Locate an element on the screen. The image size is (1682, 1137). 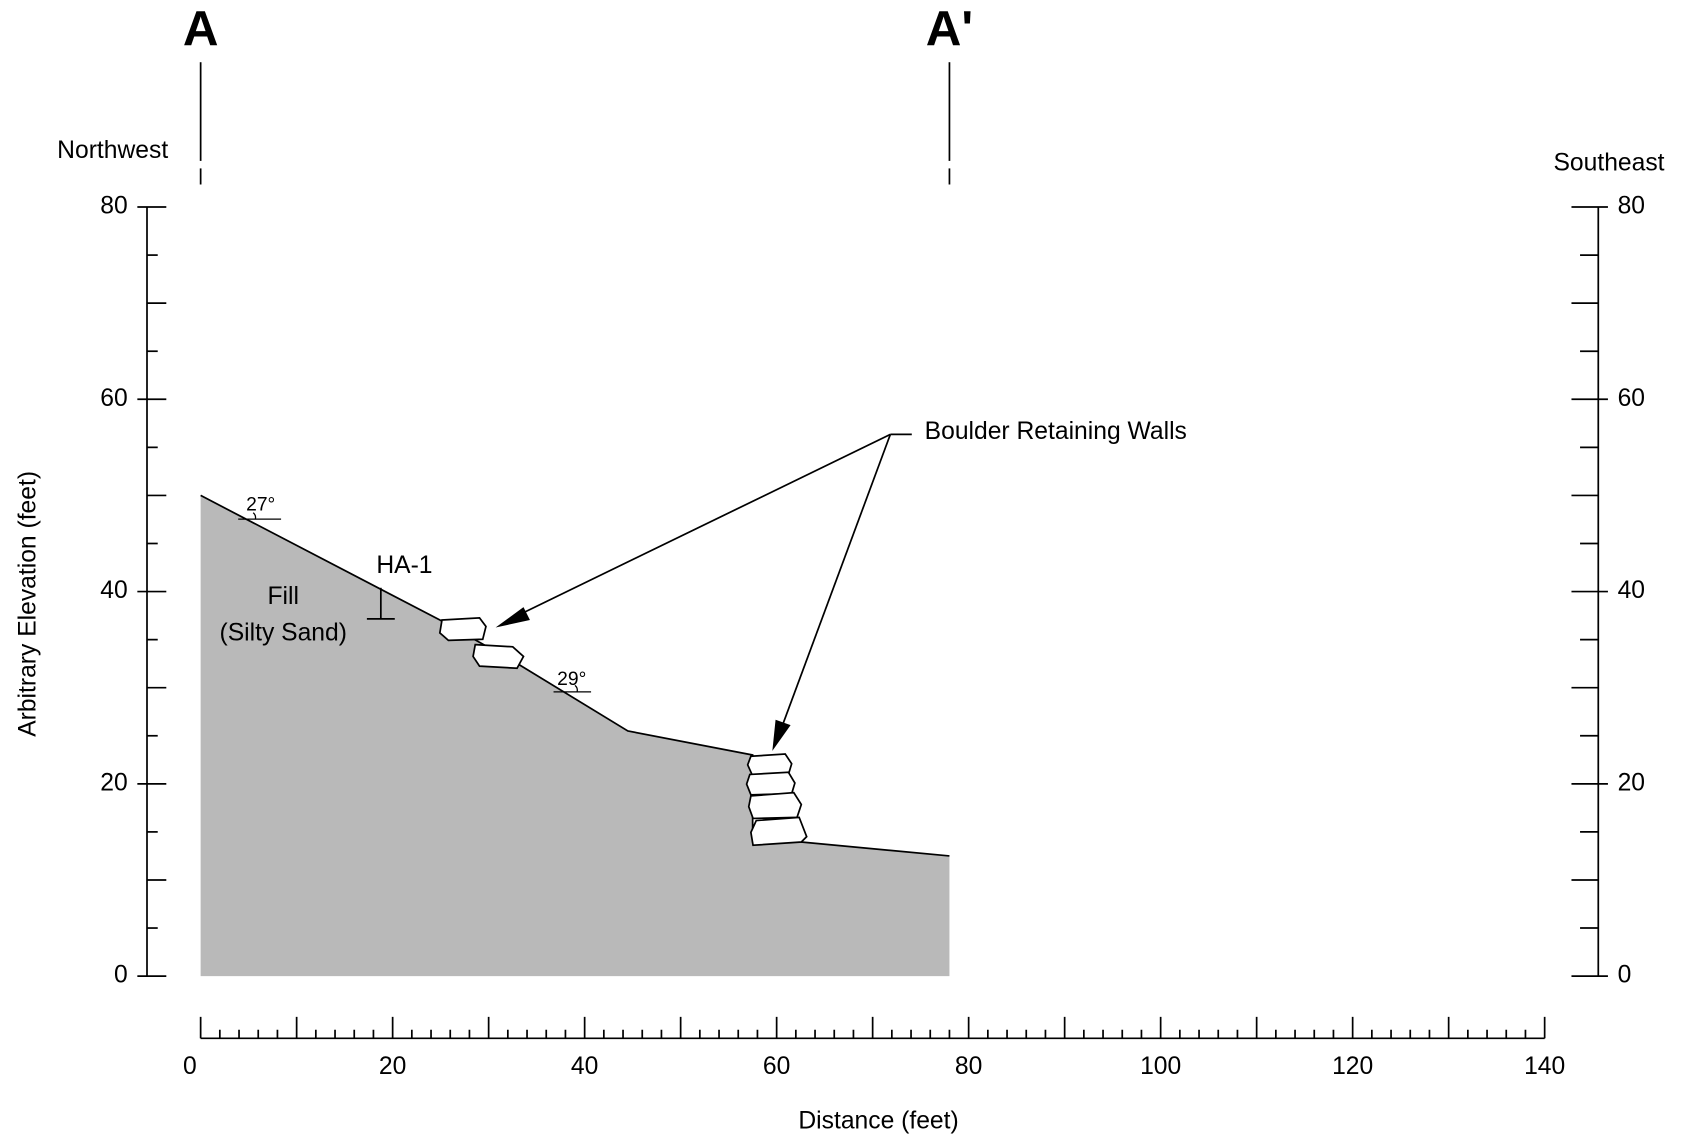
section-label: A is located at coordinates (201, 28).